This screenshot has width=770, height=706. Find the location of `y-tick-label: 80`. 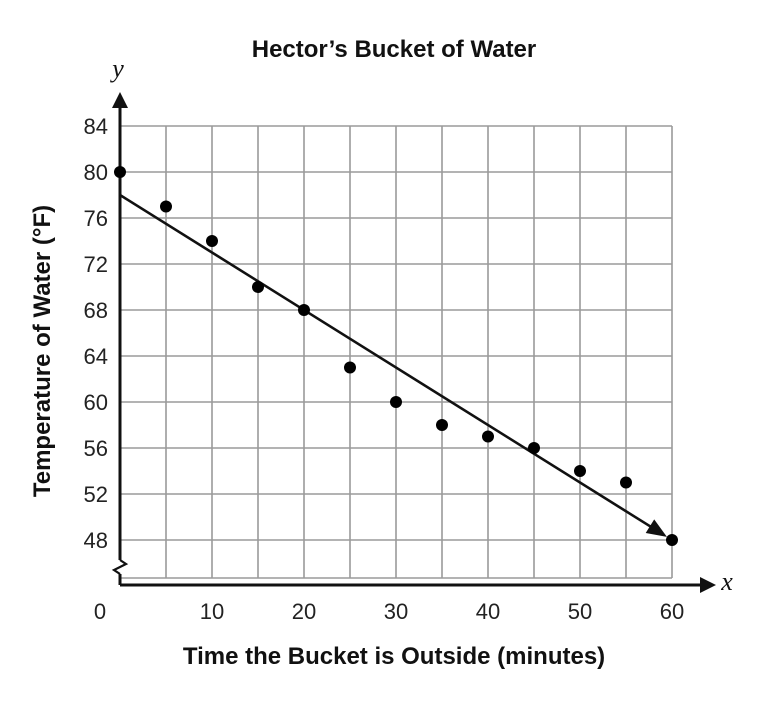

y-tick-label: 80 is located at coordinates (96, 172).